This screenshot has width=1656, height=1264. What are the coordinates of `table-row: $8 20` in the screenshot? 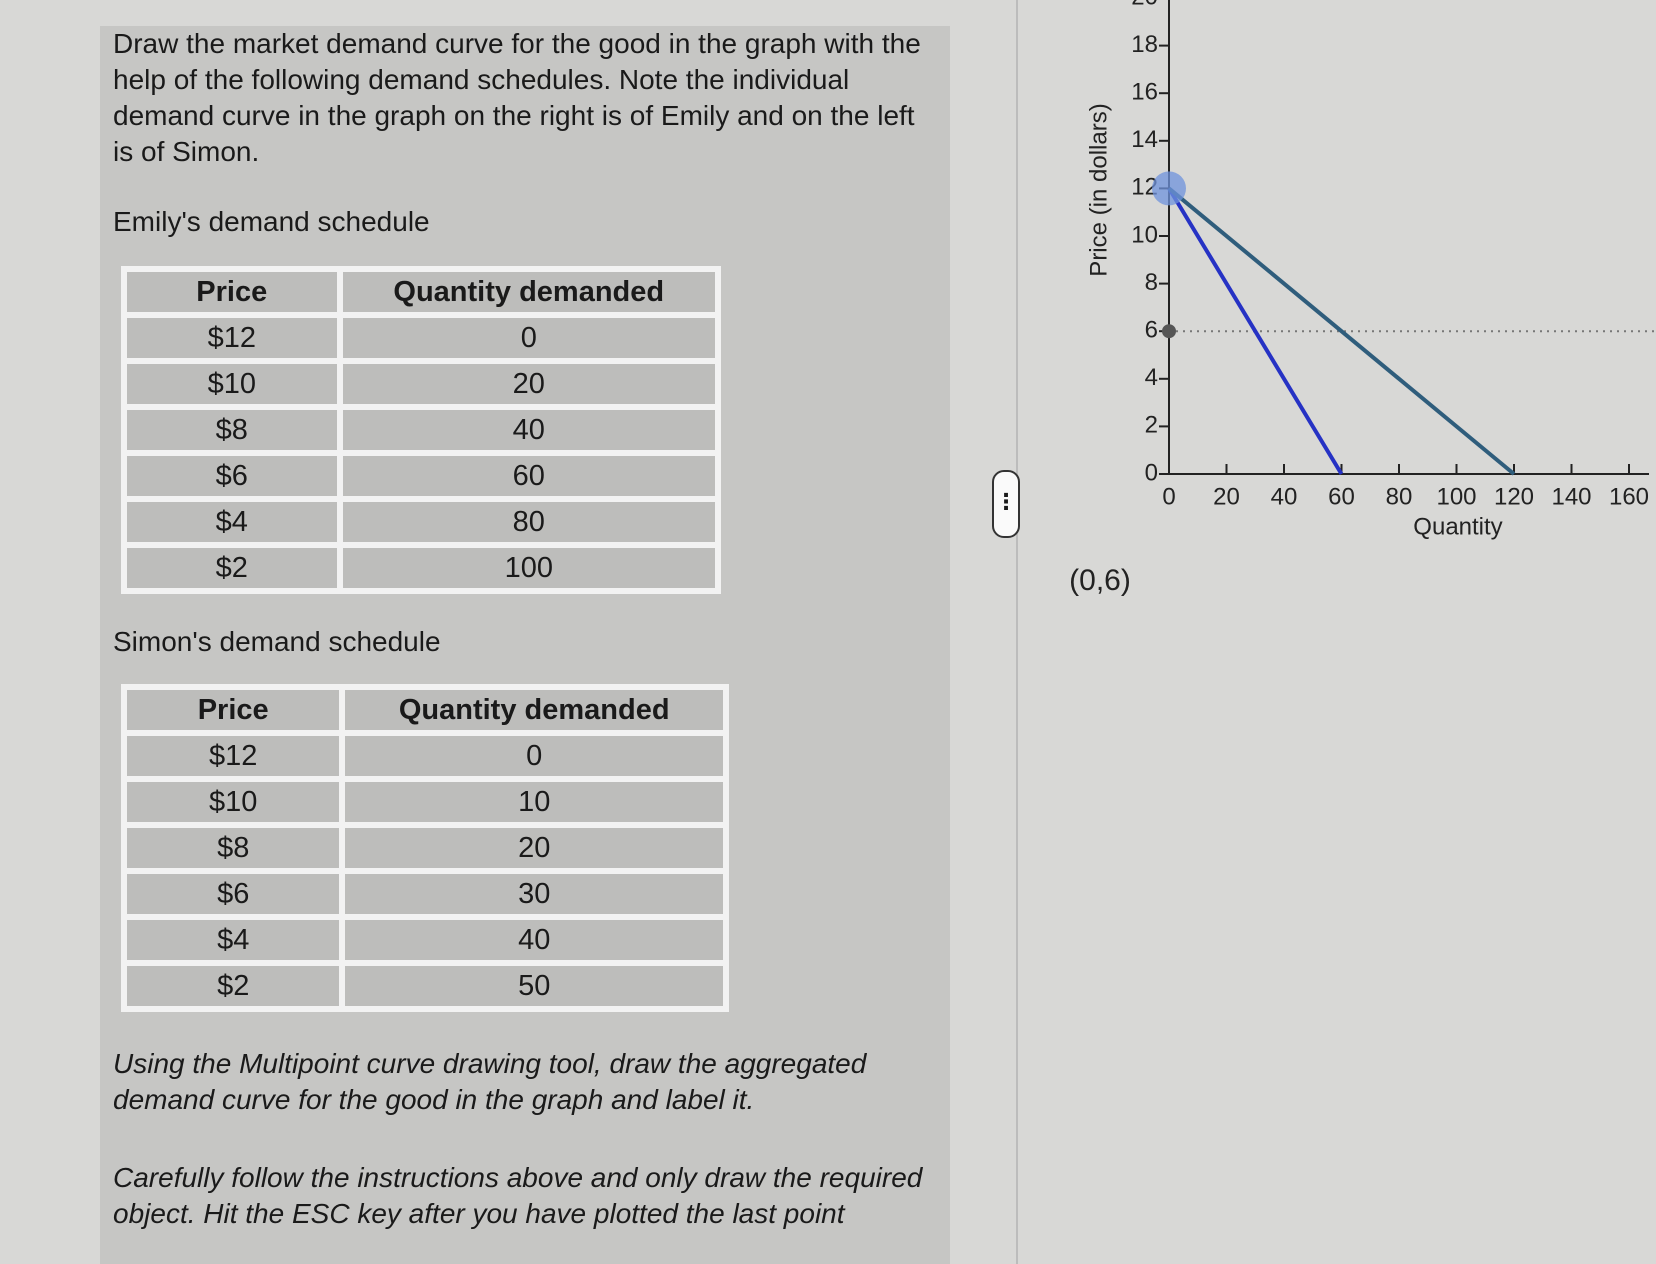 It's located at (425, 848).